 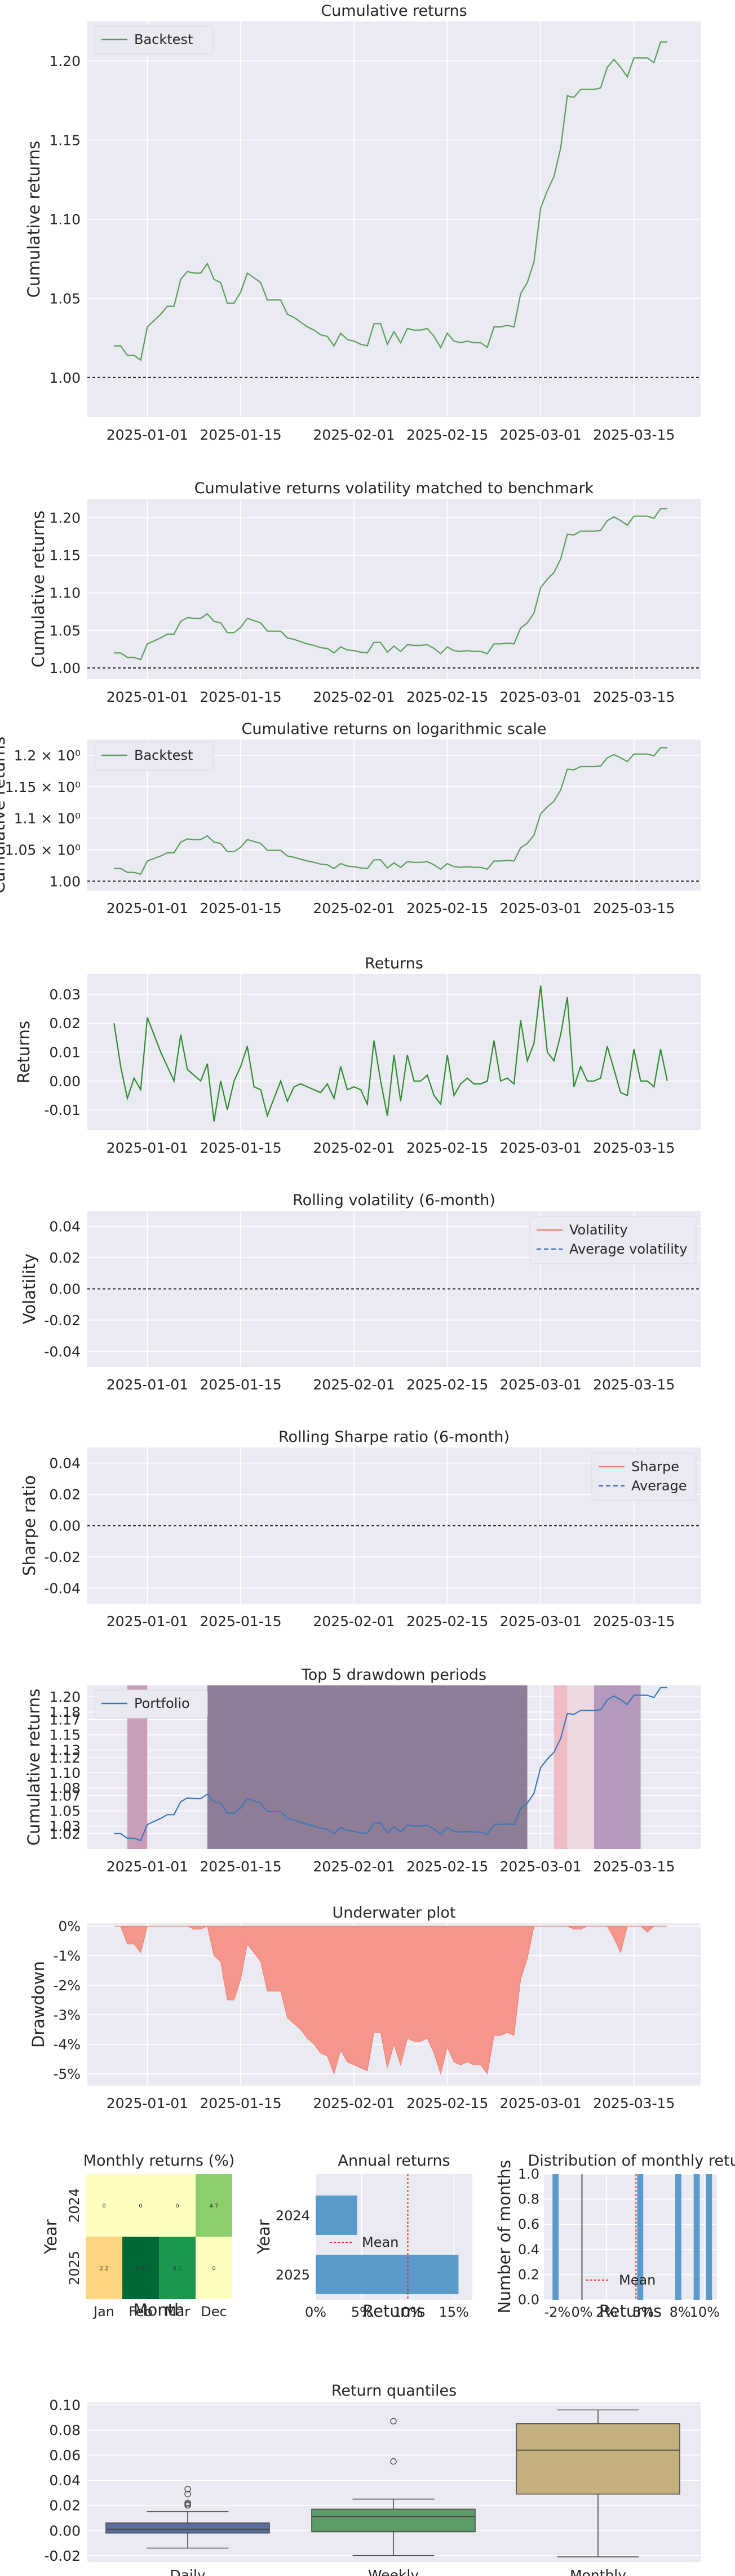 What do you see at coordinates (65, 378) in the screenshot?
I see `y-tick-label: 1.00` at bounding box center [65, 378].